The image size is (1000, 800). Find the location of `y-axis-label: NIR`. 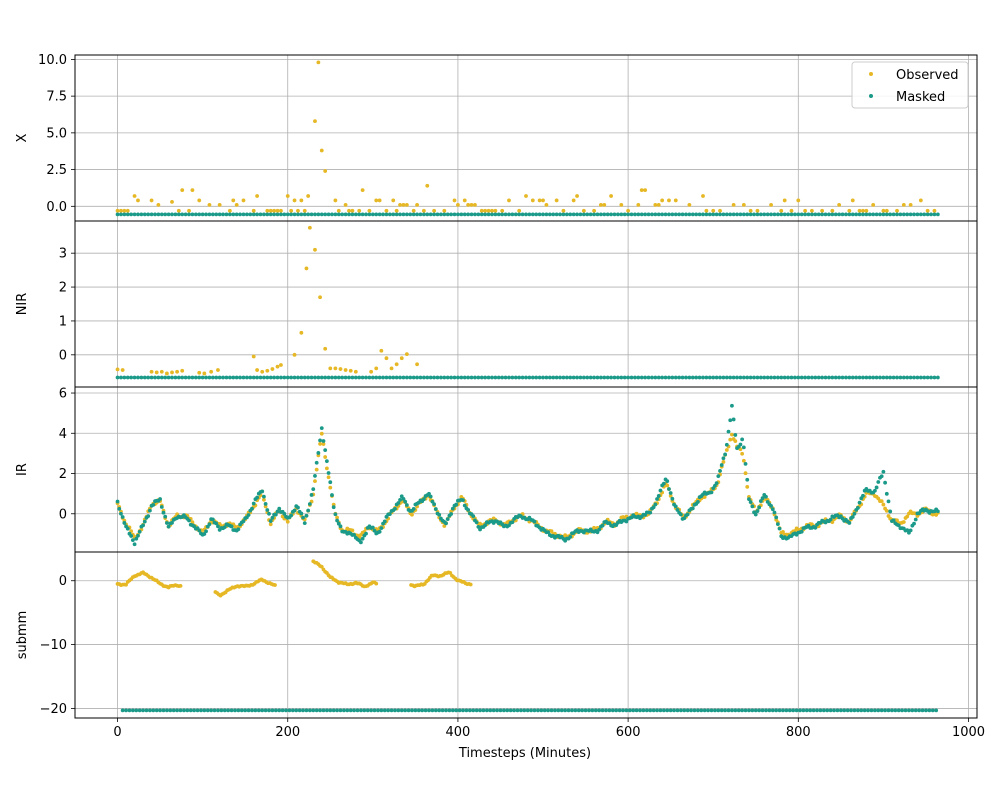

y-axis-label: NIR is located at coordinates (22, 304).